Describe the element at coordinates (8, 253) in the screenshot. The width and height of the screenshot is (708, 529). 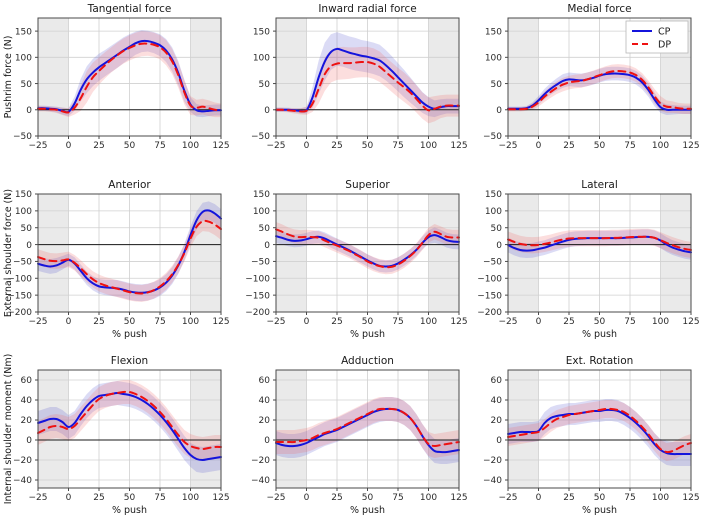
I see `y-axis-label: External shoulder force (N)` at that location.